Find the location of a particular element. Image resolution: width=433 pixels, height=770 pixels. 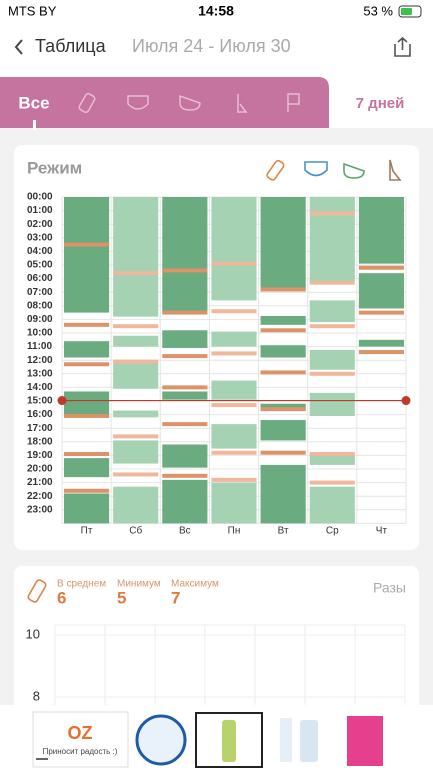

tab-diaper is located at coordinates (138, 102).